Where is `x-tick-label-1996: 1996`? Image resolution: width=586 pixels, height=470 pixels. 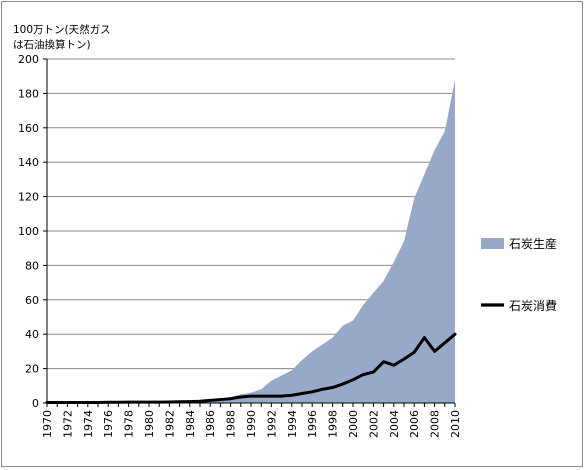
x-tick-label-1996: 1996 is located at coordinates (312, 424).